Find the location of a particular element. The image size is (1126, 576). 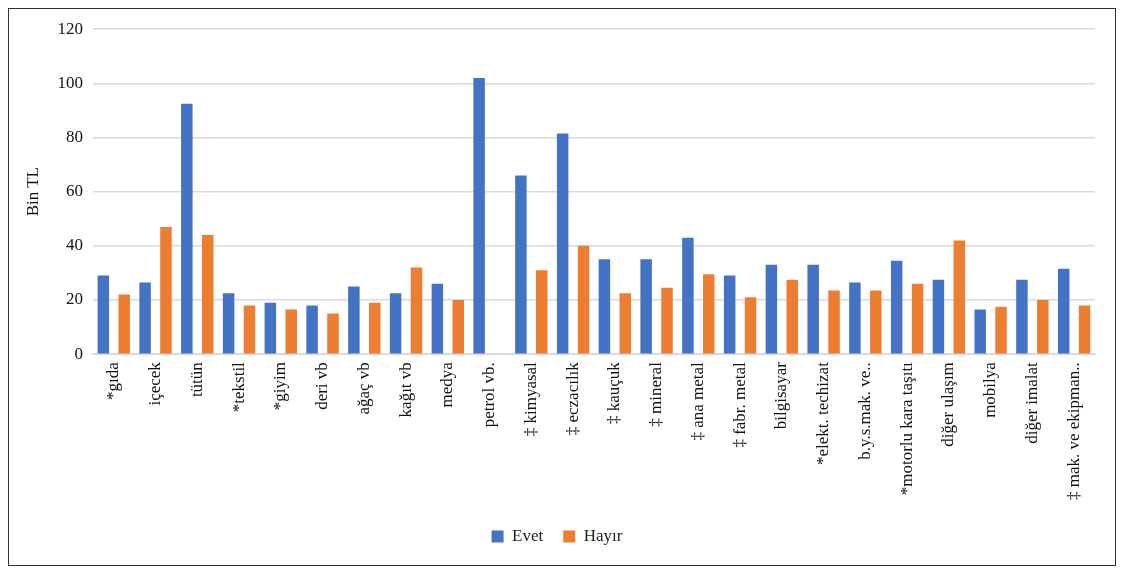

x-tick-label: *tekstil is located at coordinates (238, 387).